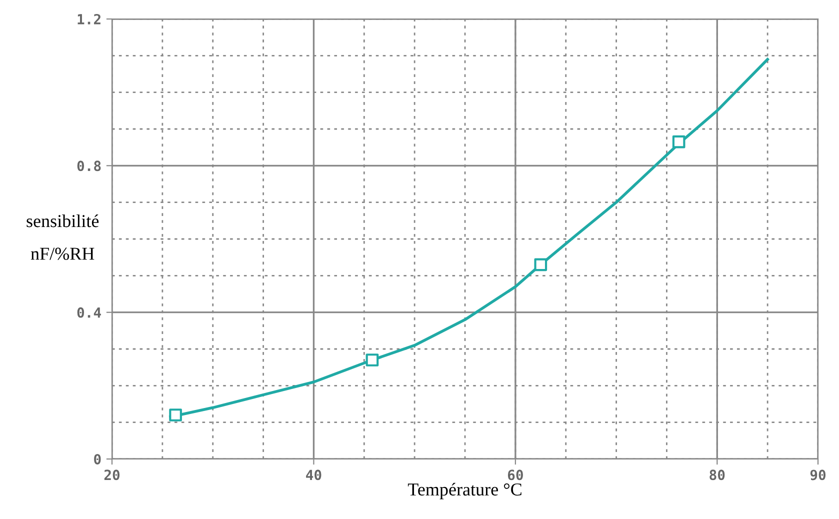 The width and height of the screenshot is (839, 519). Describe the element at coordinates (89, 19) in the screenshot. I see `y-tick-label: 1.2` at that location.